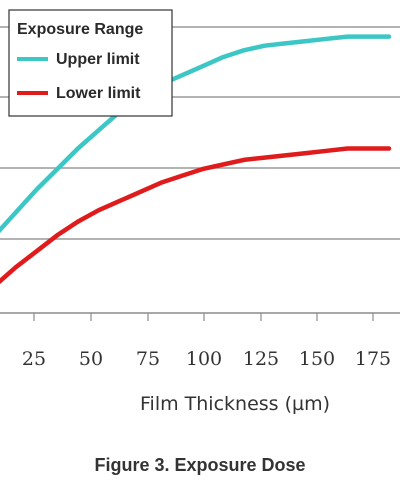 The height and width of the screenshot is (490, 400). Describe the element at coordinates (80, 29) in the screenshot. I see `legend-title: Exposure Range` at that location.